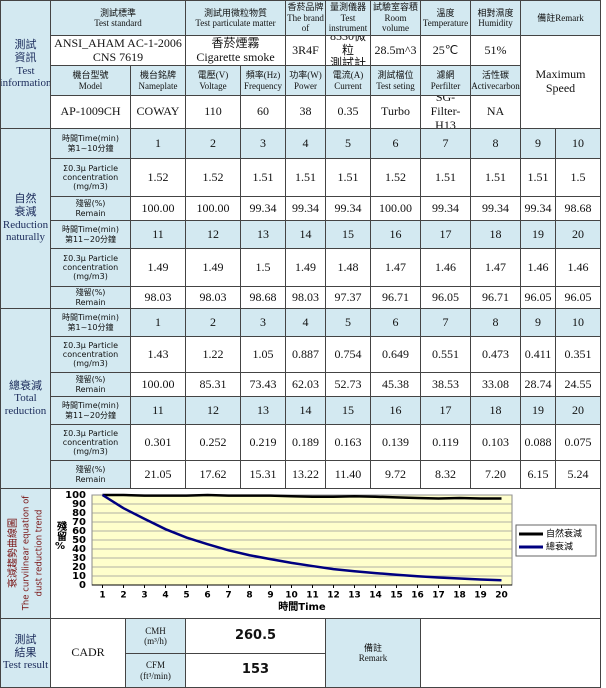 This screenshot has height=688, width=606. What do you see at coordinates (263, 442) in the screenshot?
I see `conc-cell: 0.219` at bounding box center [263, 442].